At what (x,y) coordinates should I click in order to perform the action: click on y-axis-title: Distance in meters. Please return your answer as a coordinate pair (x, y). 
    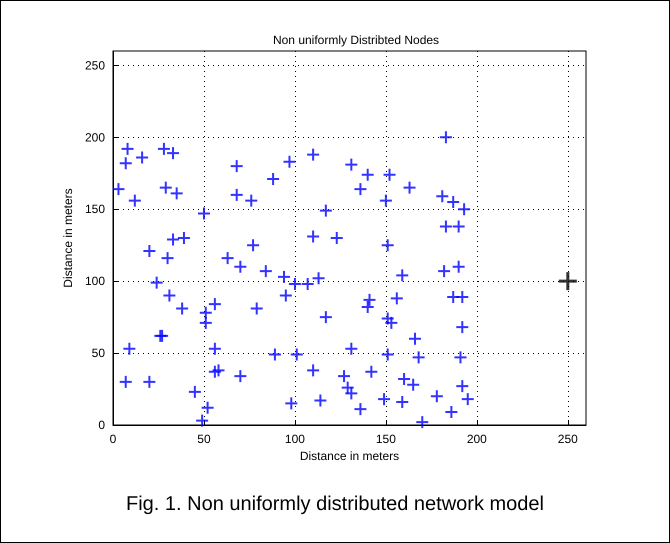
    Looking at the image, I should click on (68, 238).